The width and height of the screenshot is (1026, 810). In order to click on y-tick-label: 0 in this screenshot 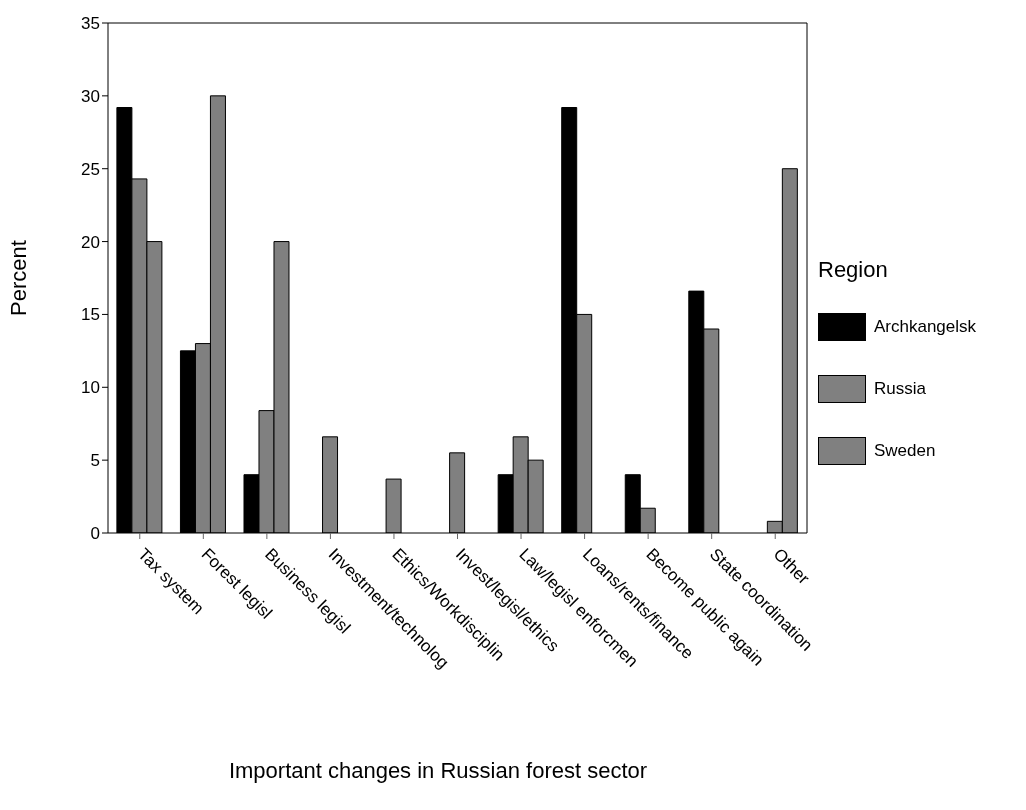, I will do `click(95, 534)`.